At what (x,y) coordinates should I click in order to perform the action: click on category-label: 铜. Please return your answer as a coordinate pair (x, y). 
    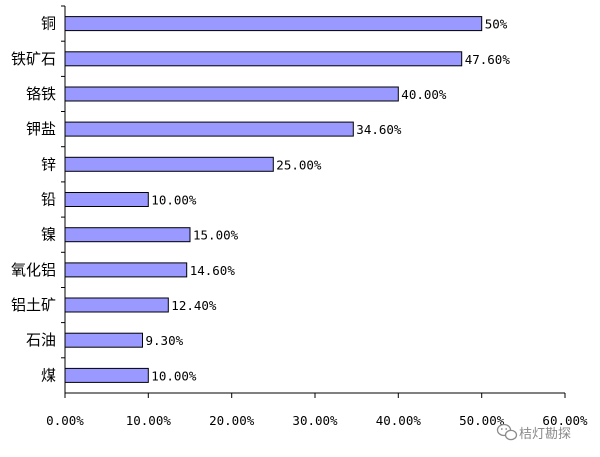
    Looking at the image, I should click on (48, 24).